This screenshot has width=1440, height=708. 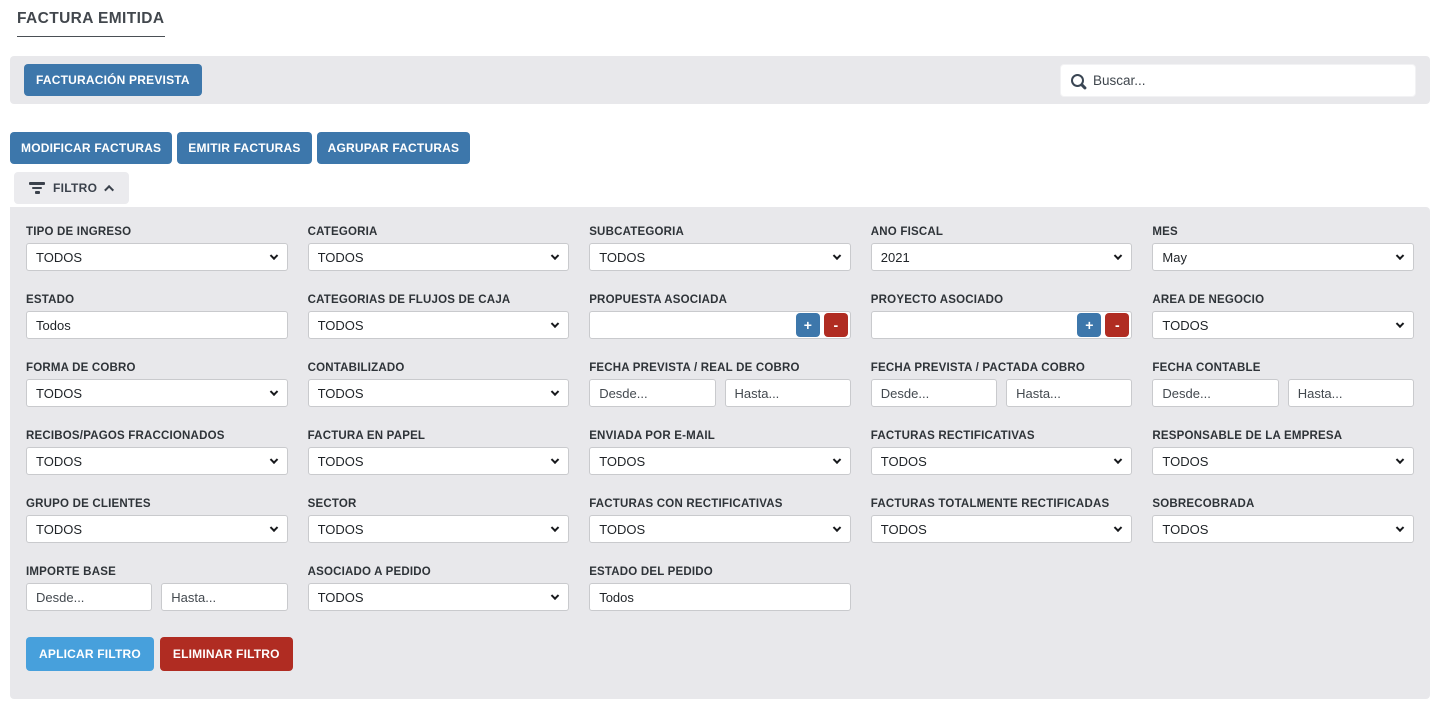 What do you see at coordinates (438, 325) in the screenshot?
I see `categorias-flujos-caja-select: TODOS` at bounding box center [438, 325].